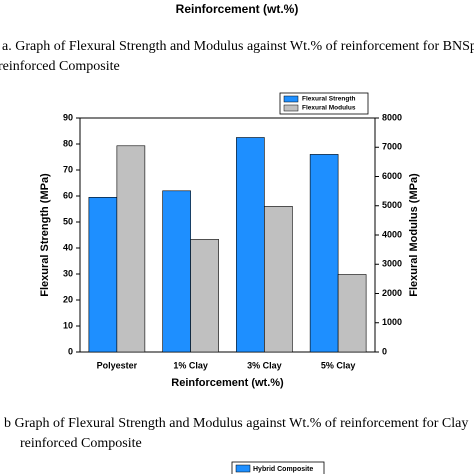 The image size is (474, 474). Describe the element at coordinates (392, 176) in the screenshot. I see `y2-tick-label: 6000` at that location.